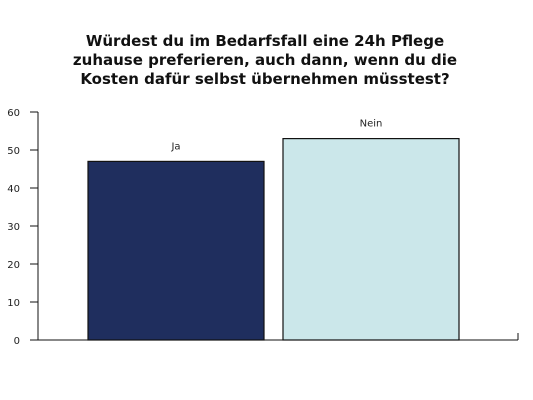 The image size is (533, 400). I want to click on y-tick-label: 60, so click(13, 113).